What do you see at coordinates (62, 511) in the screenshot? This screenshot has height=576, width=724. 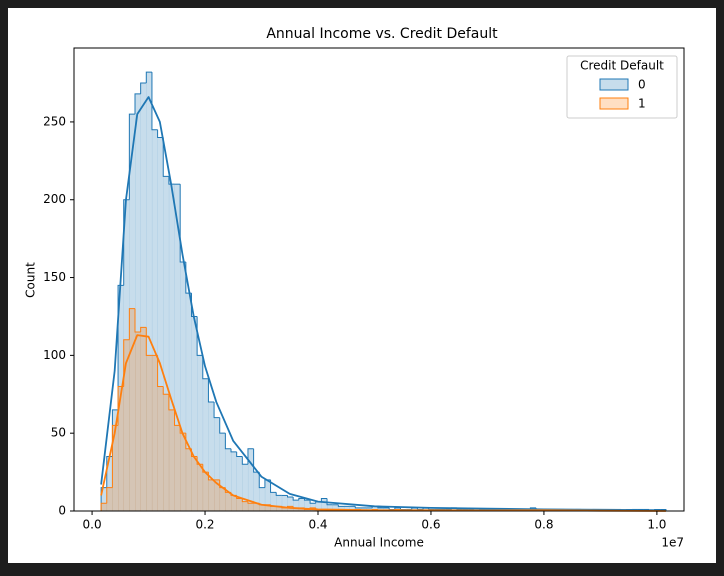 I see `y-tick-label: 0` at bounding box center [62, 511].